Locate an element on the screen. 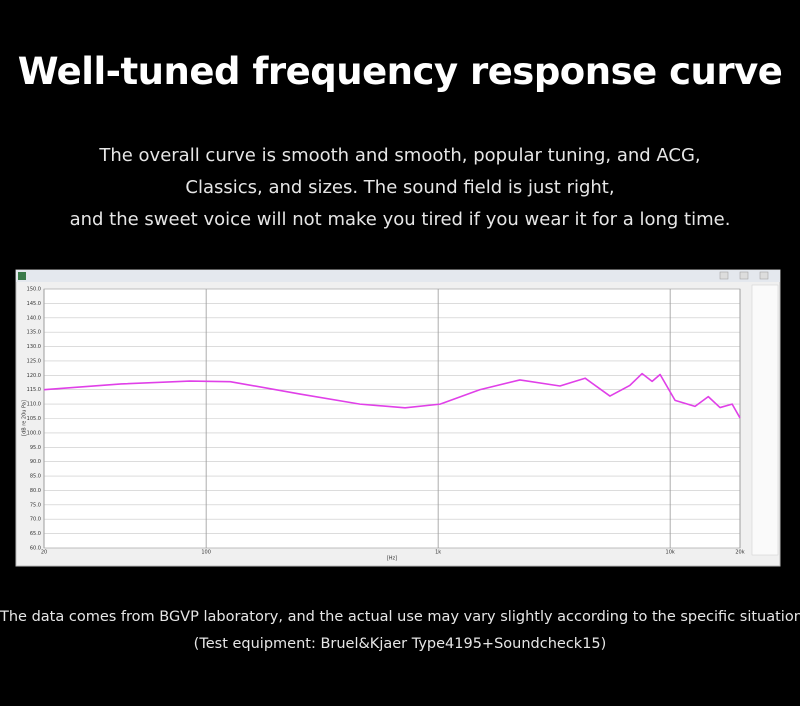  y-tick-label: 75.0 is located at coordinates (35, 505).